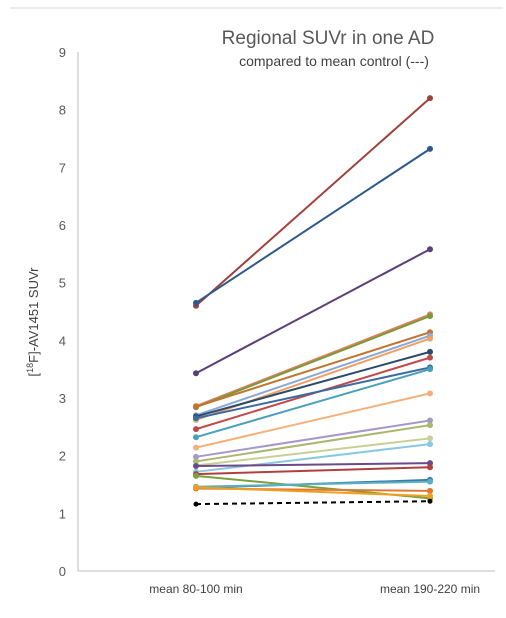 Image resolution: width=506 pixels, height=618 pixels. What do you see at coordinates (62, 340) in the screenshot?
I see `y-tick-label: 4` at bounding box center [62, 340].